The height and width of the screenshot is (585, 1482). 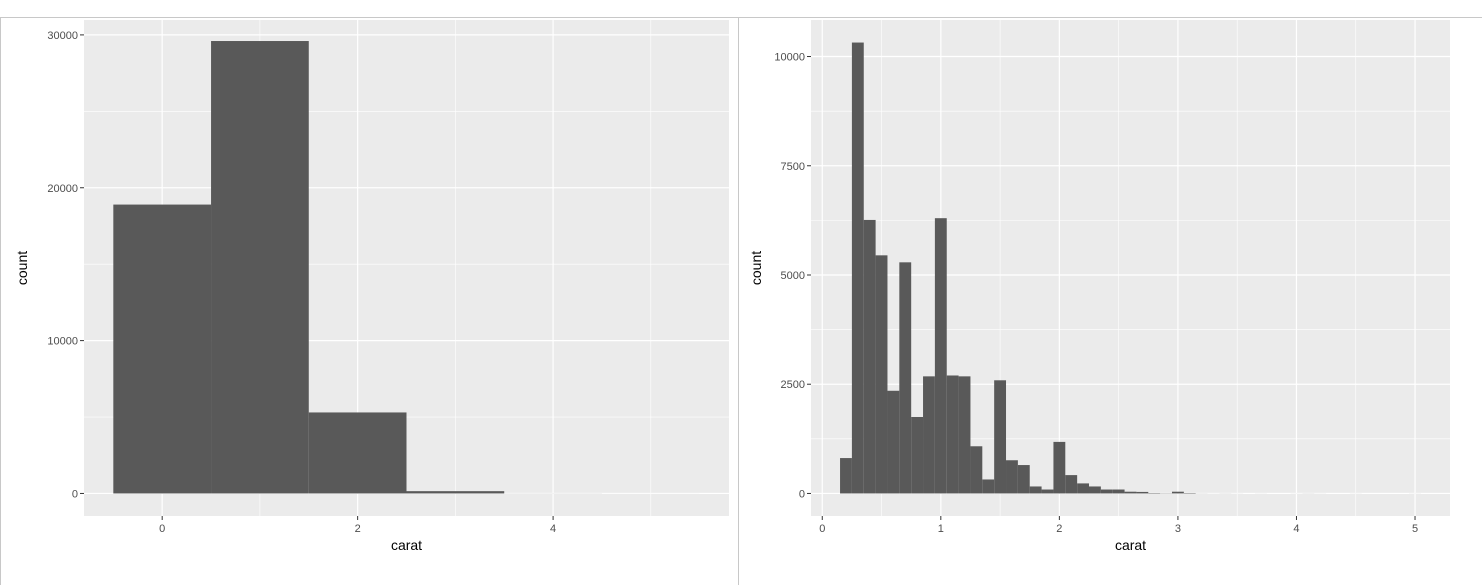 What do you see at coordinates (1415, 529) in the screenshot?
I see `x-tick-label: 5` at bounding box center [1415, 529].